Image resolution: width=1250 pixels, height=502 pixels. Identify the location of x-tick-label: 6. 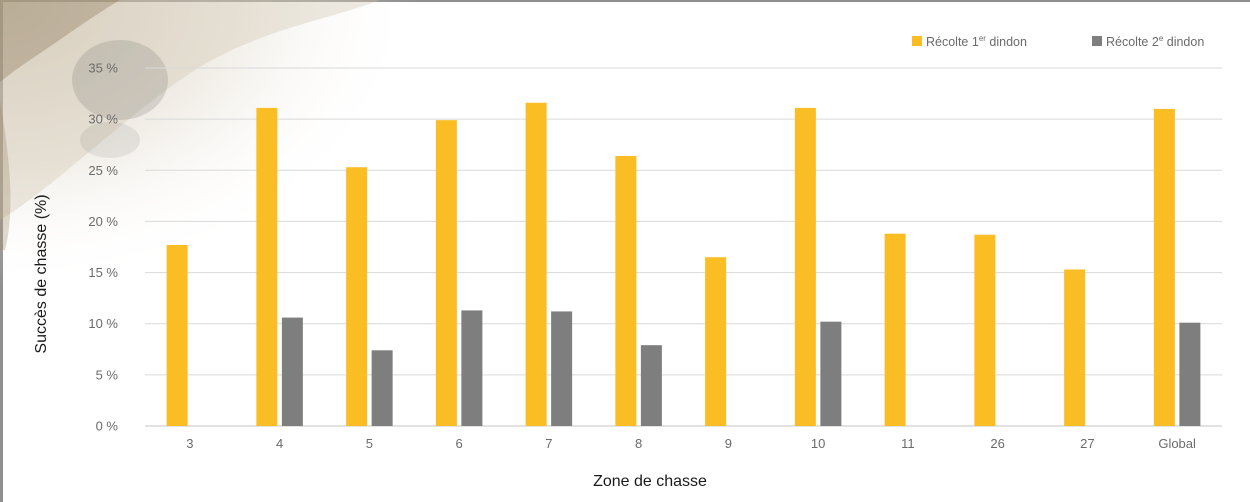
(459, 443).